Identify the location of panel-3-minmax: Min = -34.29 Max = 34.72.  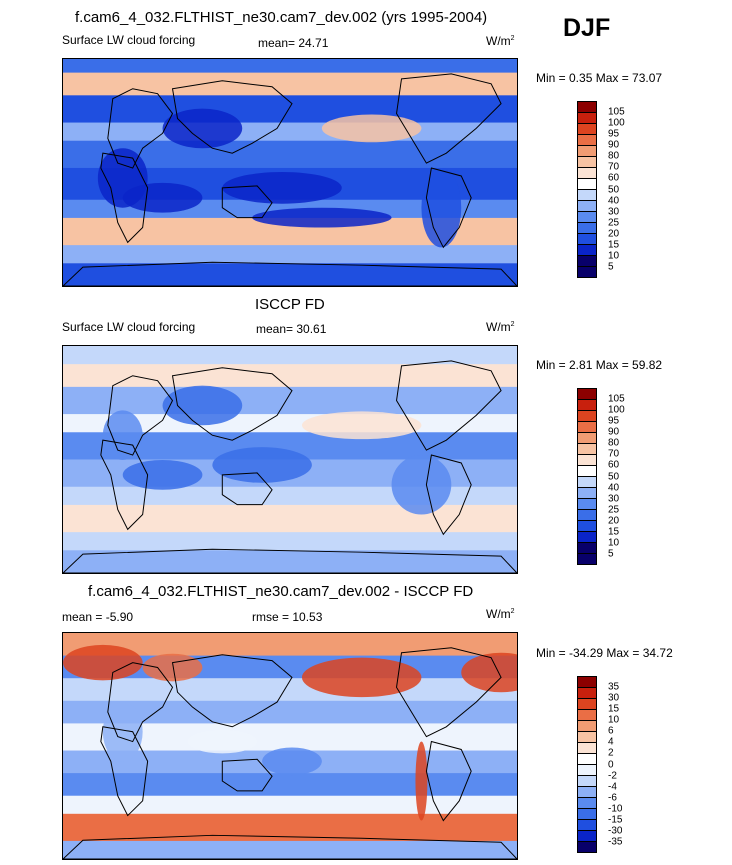
(604, 653).